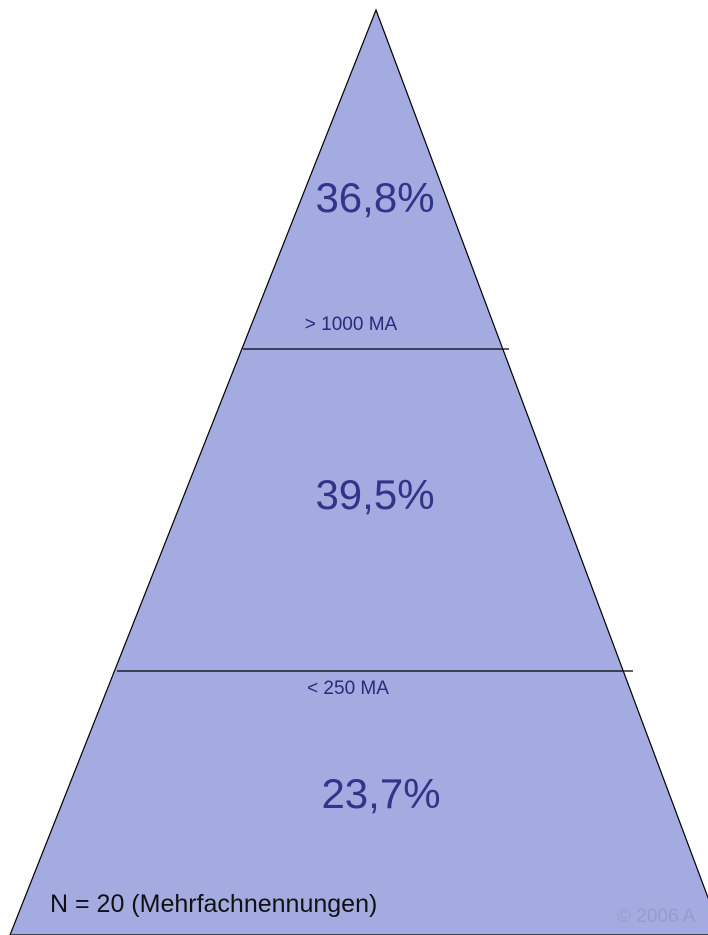  Describe the element at coordinates (656, 916) in the screenshot. I see `copyright-text: © 2006 A` at that location.